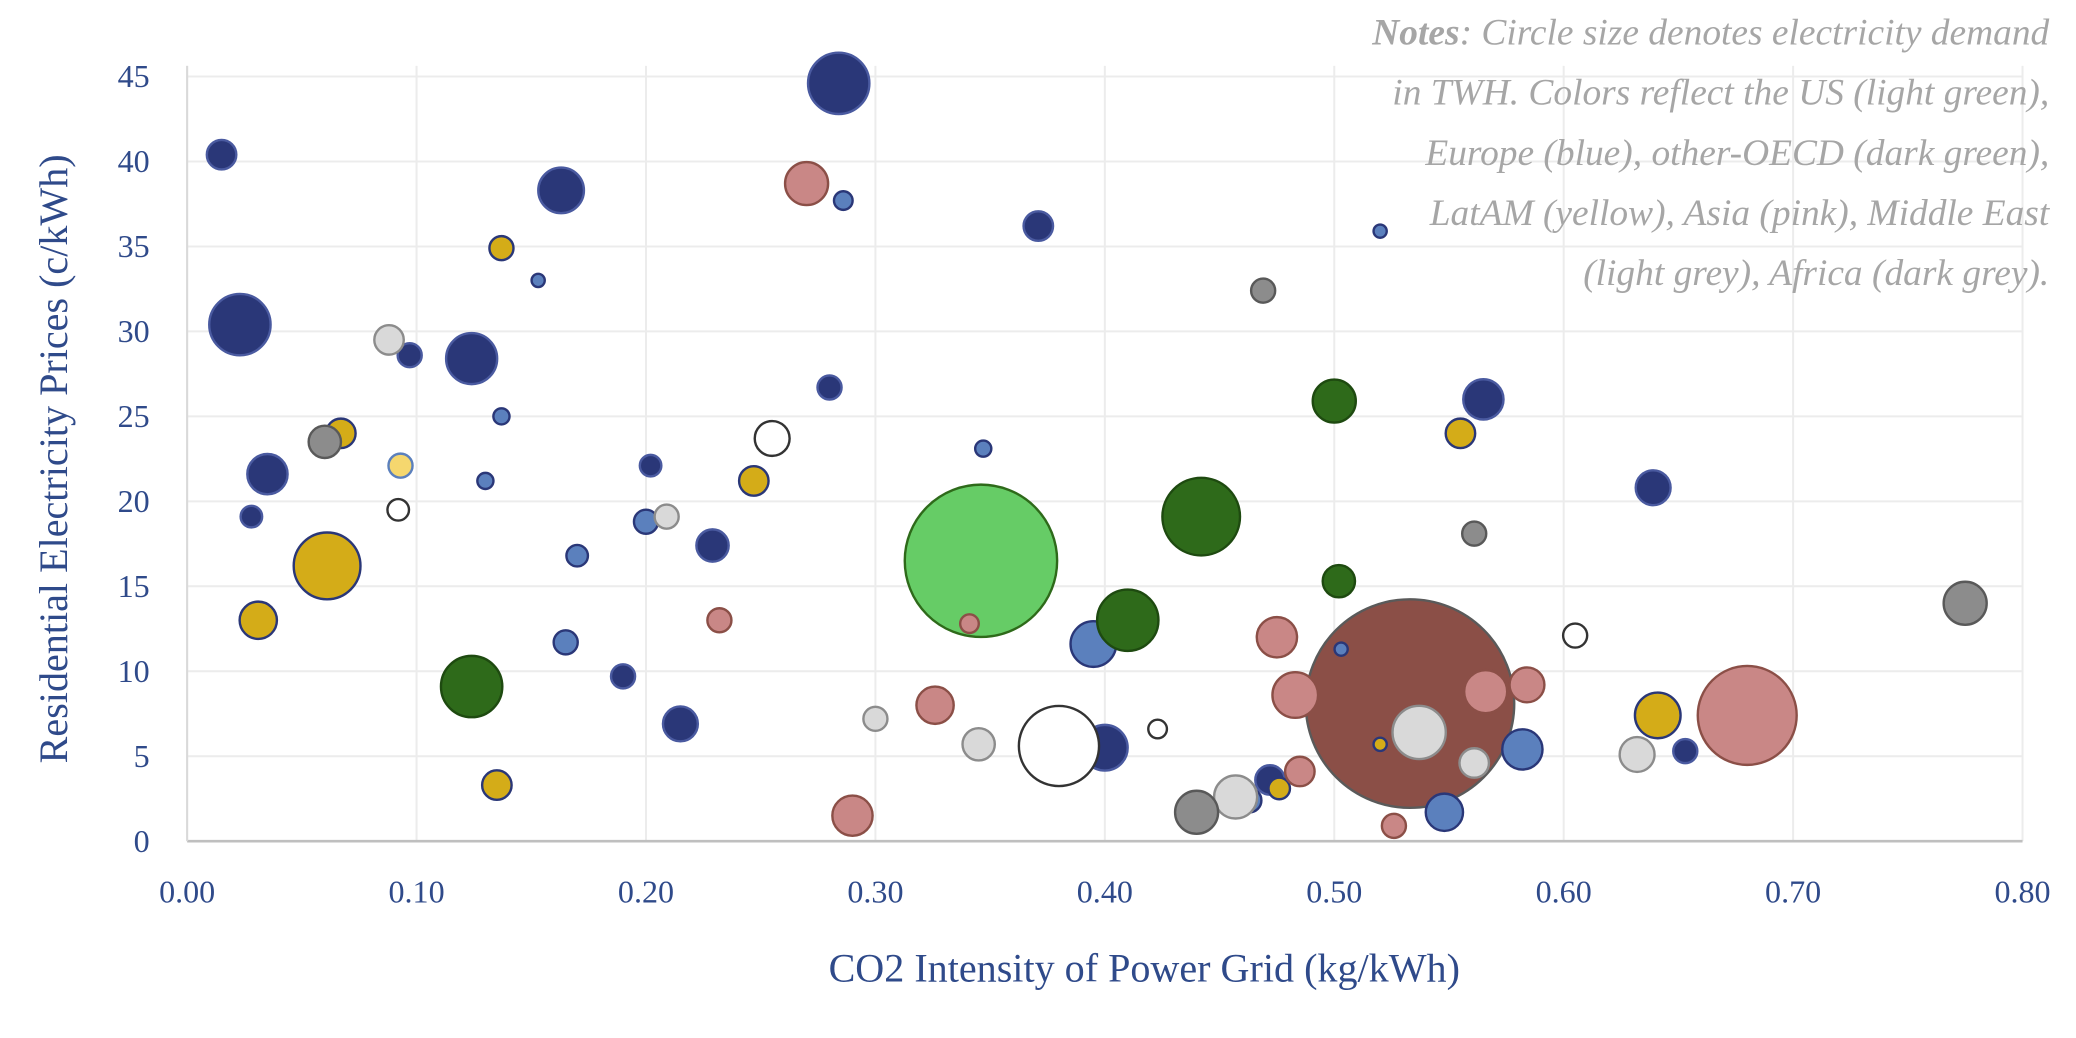  What do you see at coordinates (134, 331) in the screenshot?
I see `y-tick-label: 30` at bounding box center [134, 331].